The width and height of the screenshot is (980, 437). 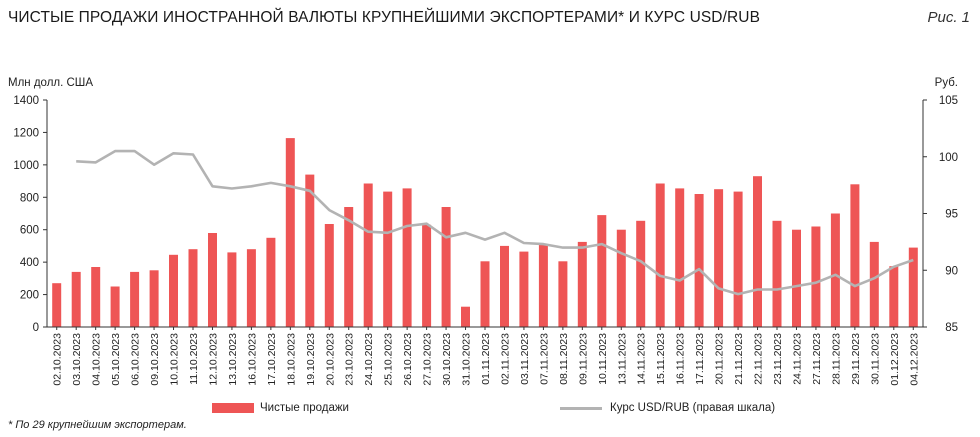 What do you see at coordinates (50, 83) in the screenshot?
I see `y-axis-label: Млн долл. США` at bounding box center [50, 83].